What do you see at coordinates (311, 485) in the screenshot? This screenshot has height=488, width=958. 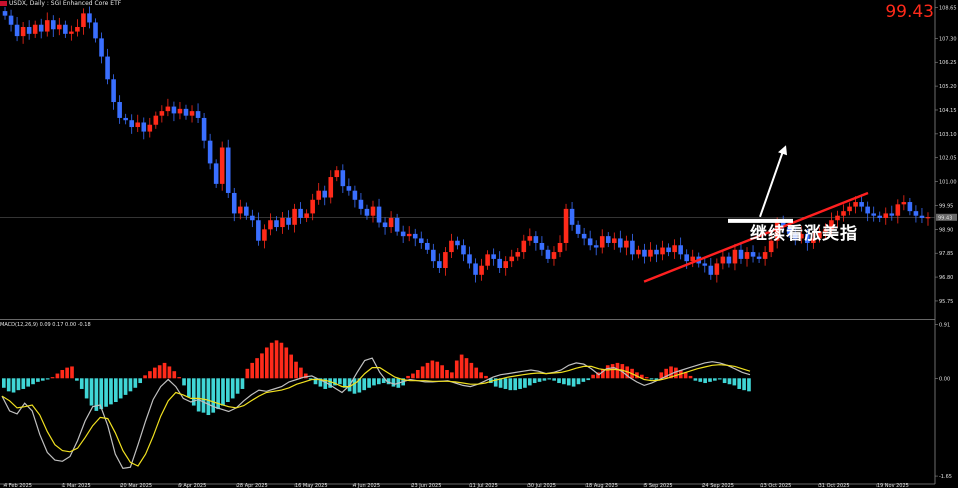 I see `date-tick-label: 16 May 2025` at bounding box center [311, 485].